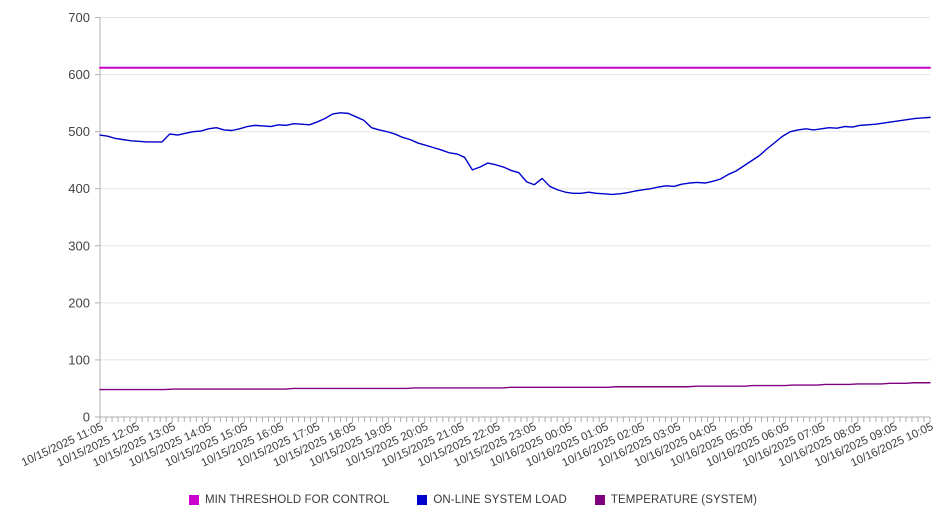  Describe the element at coordinates (297, 500) in the screenshot. I see `legend-item-label: MIN THRESHOLD FOR CONTROL` at that location.